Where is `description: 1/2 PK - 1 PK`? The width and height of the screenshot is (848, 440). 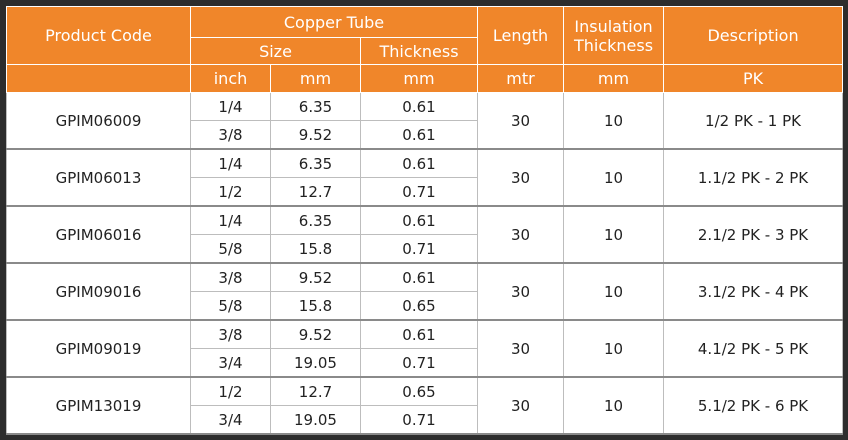
description: 1/2 PK - 1 PK is located at coordinates (753, 121).